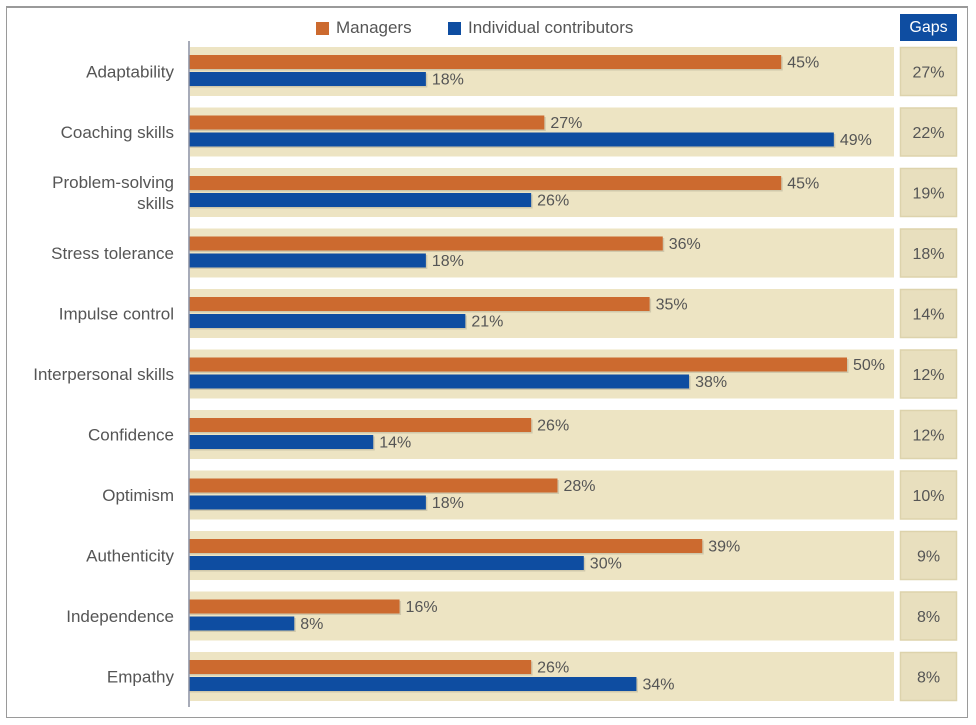 The height and width of the screenshot is (725, 976). I want to click on category-label-line: Stress tolerance, so click(112, 253).